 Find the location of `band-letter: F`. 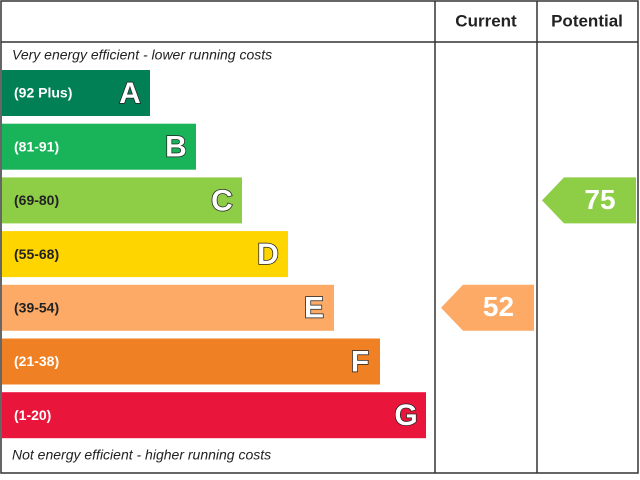

band-letter: F is located at coordinates (360, 361).